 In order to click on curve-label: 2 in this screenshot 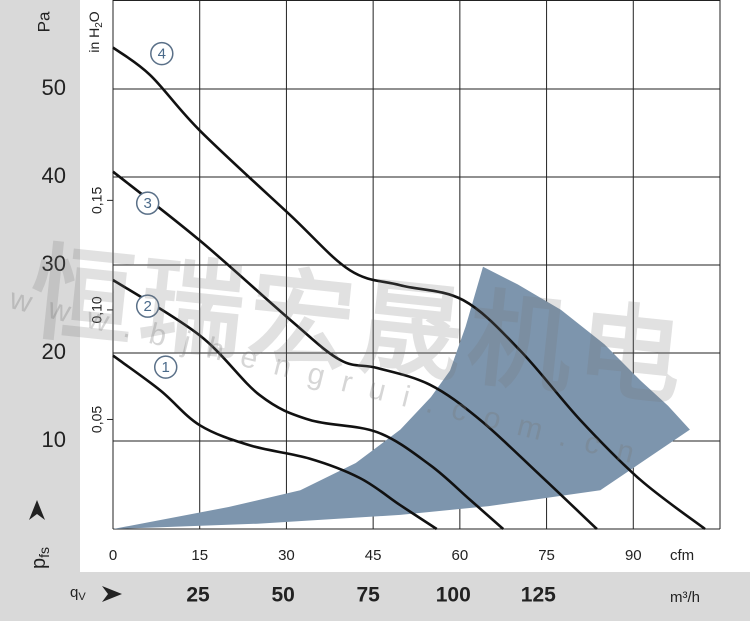, I will do `click(148, 306)`.